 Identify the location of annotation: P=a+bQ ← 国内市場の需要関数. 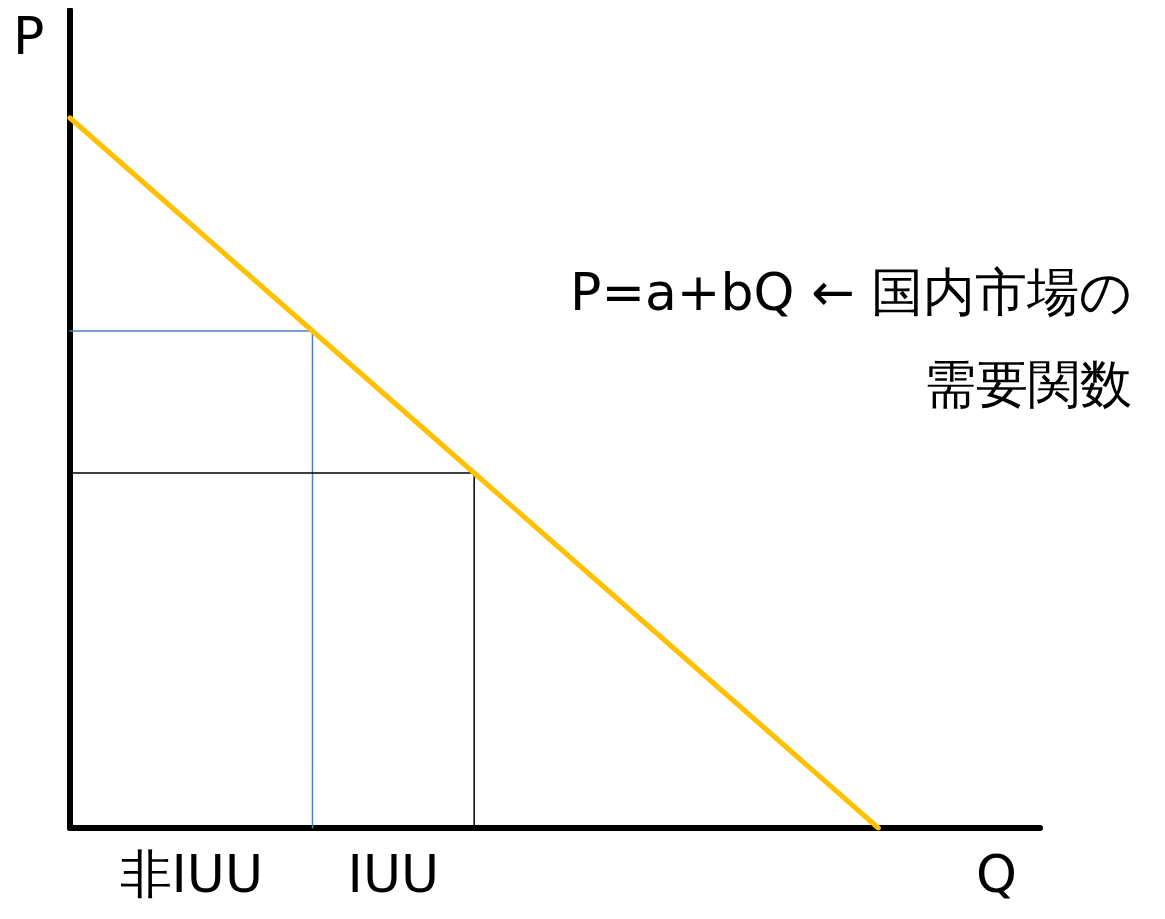
(851, 338).